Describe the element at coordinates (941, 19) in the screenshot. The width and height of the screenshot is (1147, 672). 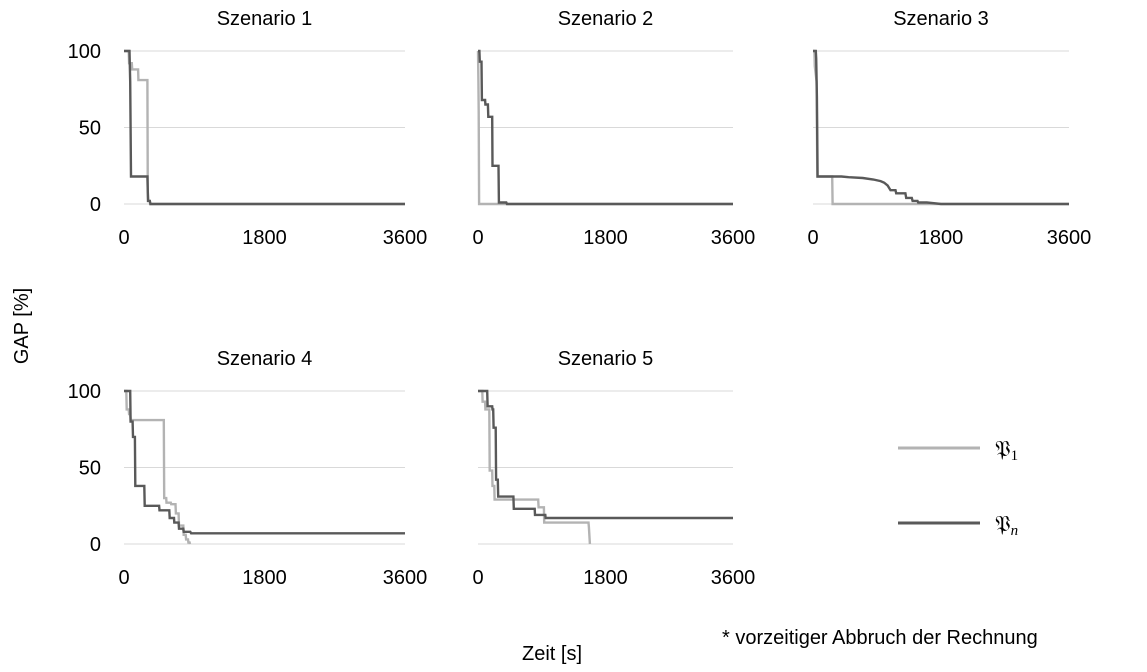
I see `panel-title: Szenario 3` at that location.